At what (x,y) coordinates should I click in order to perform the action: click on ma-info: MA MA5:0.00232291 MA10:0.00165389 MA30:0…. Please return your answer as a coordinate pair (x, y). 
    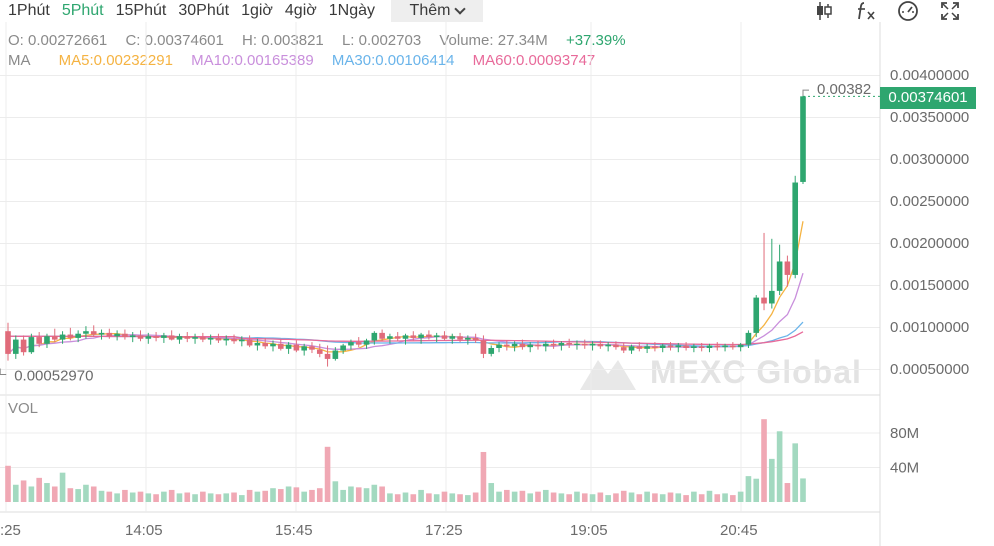
    Looking at the image, I should click on (308, 60).